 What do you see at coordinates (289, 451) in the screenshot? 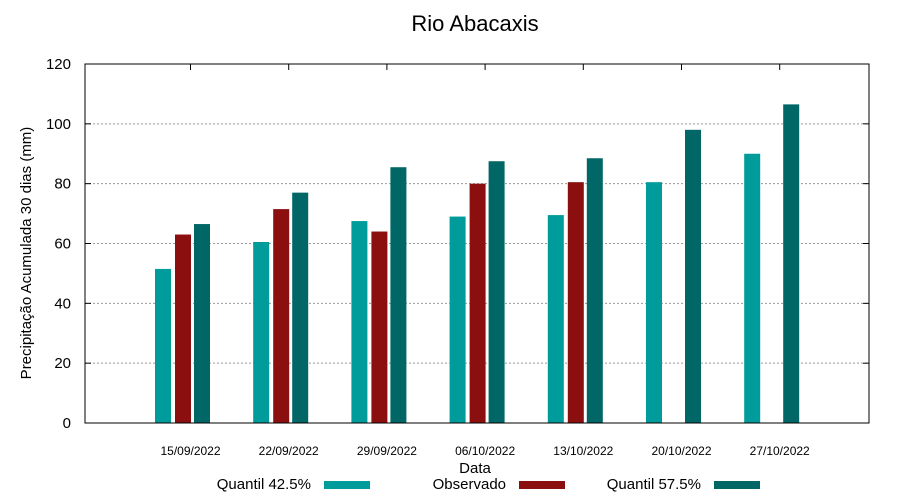
I see `x-tick-label: 22/09/2022` at bounding box center [289, 451].